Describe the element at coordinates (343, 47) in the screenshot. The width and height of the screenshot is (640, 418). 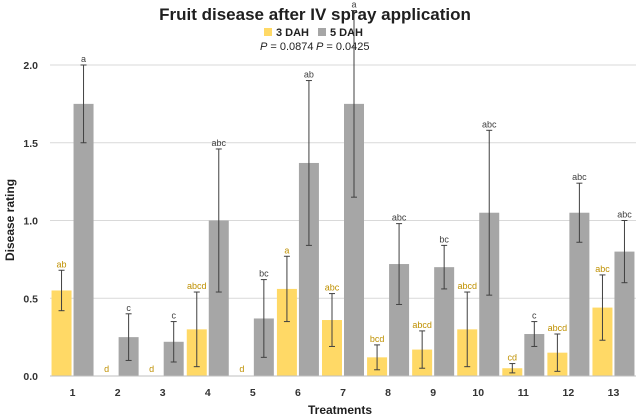
I see `p-value-5dah: P = 0.0425` at that location.